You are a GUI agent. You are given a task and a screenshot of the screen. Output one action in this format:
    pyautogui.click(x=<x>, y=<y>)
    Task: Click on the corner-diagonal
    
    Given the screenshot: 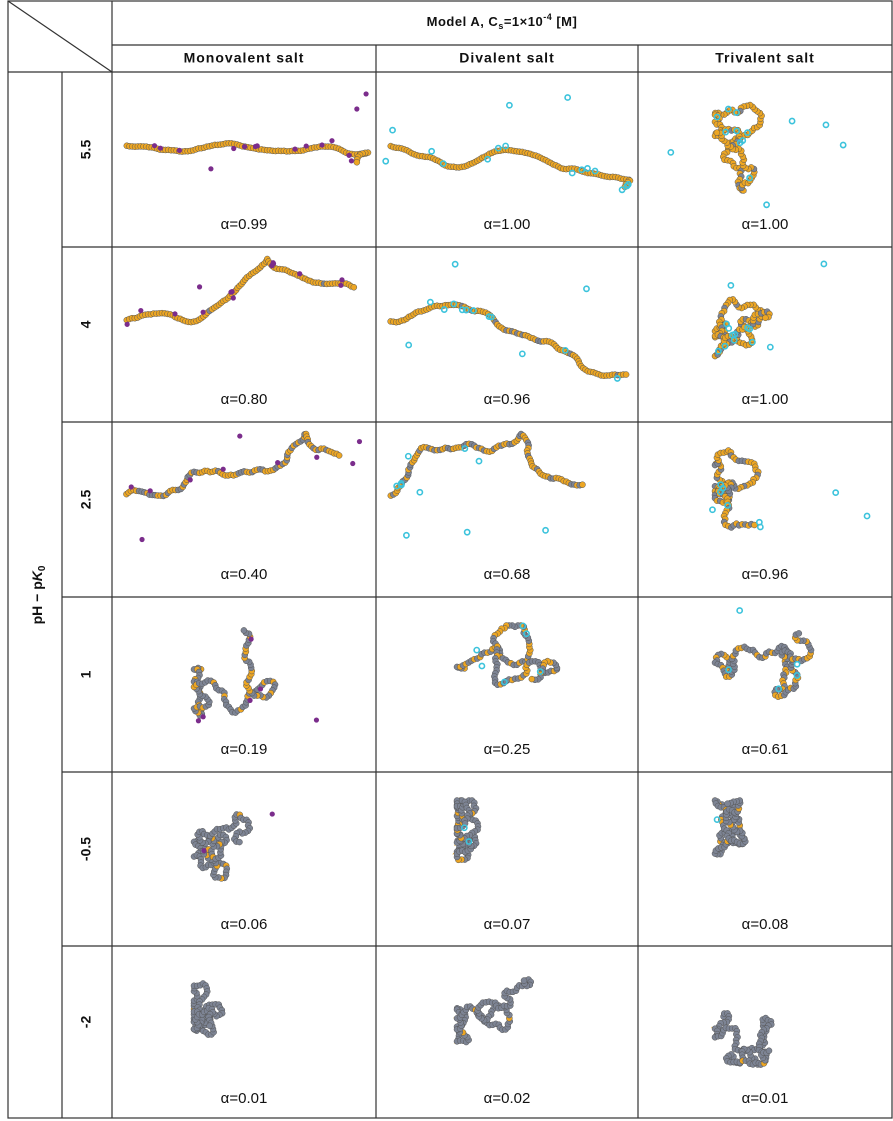 What is the action you would take?
    pyautogui.click(x=60, y=36)
    